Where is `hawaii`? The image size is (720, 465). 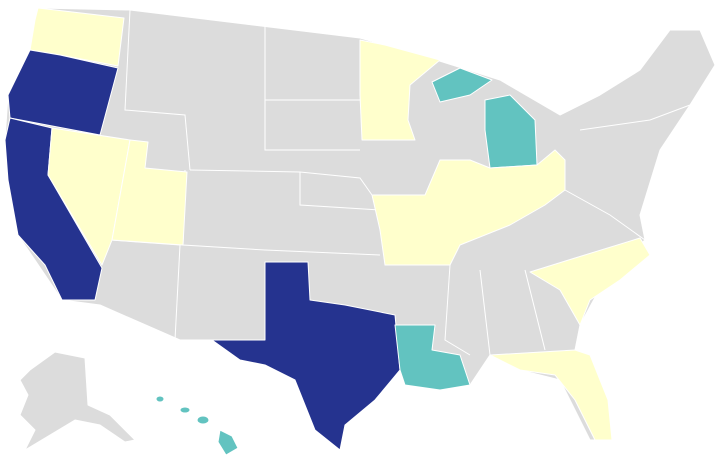
hawaii is located at coordinates (197, 425).